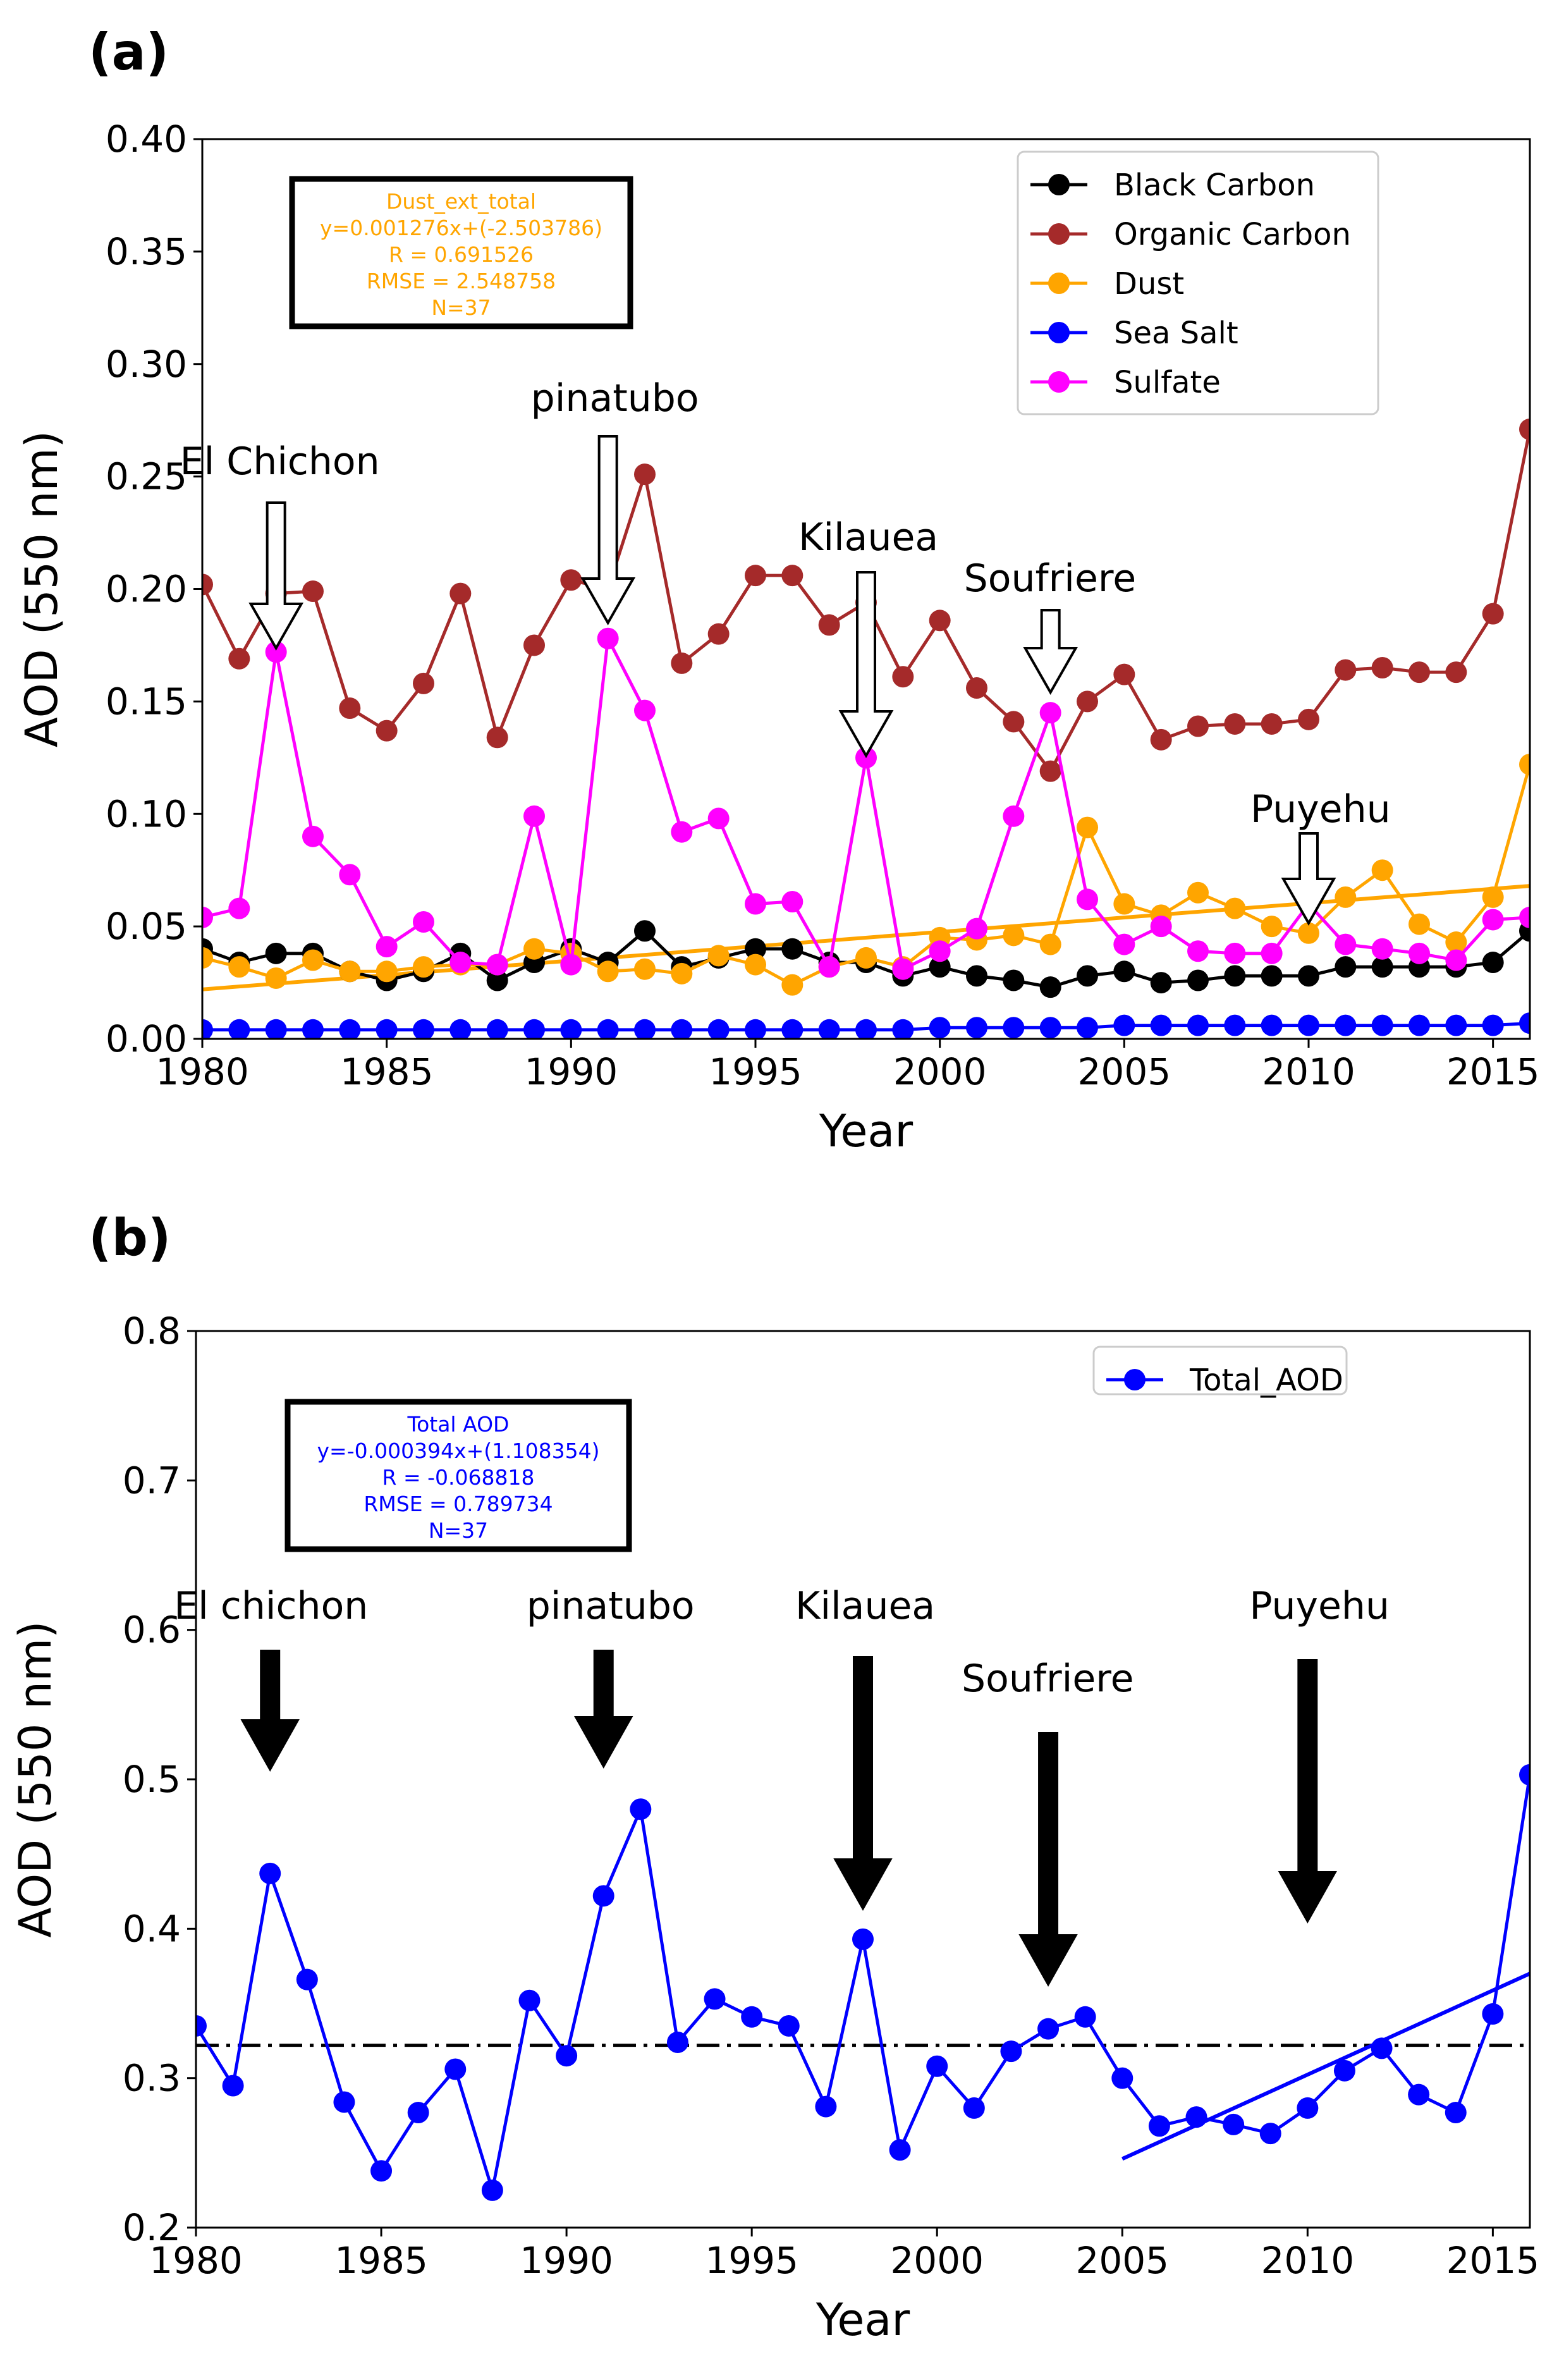 This screenshot has width=1552, height=2380. I want to click on stats-line: R = -0.068818, so click(458, 1477).